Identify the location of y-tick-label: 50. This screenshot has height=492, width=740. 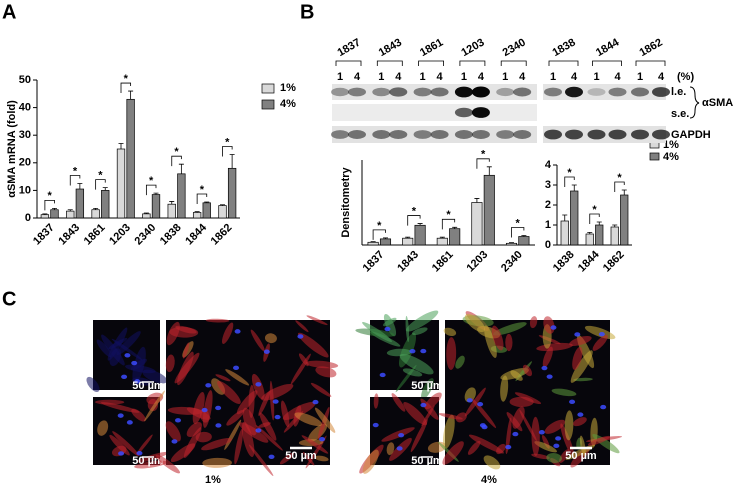
(25, 80).